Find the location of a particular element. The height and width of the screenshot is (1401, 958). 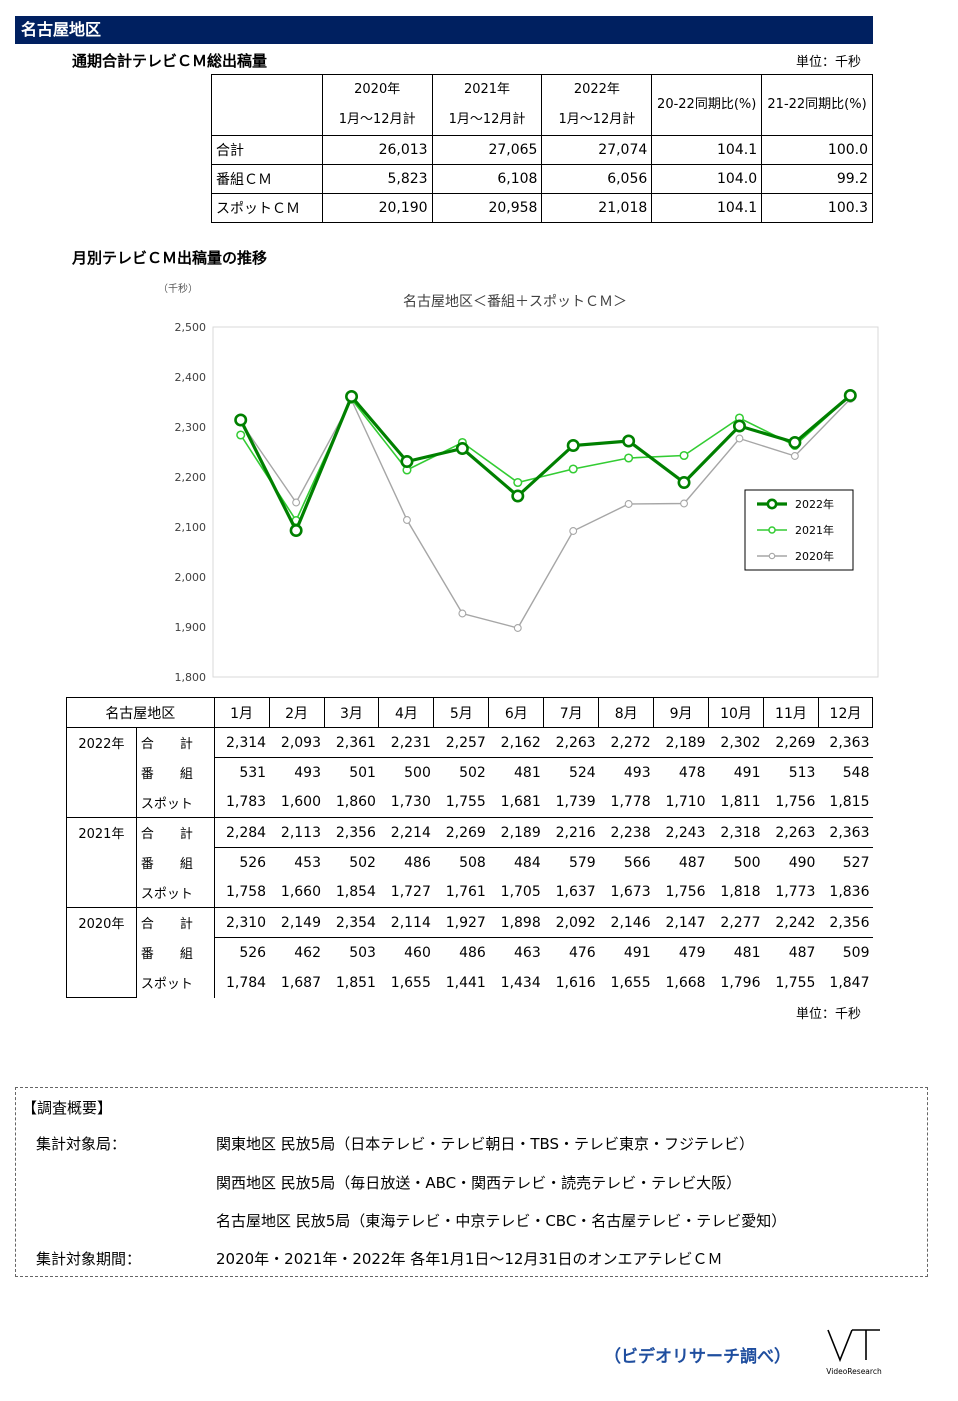

cell: 1,811 is located at coordinates (740, 802).